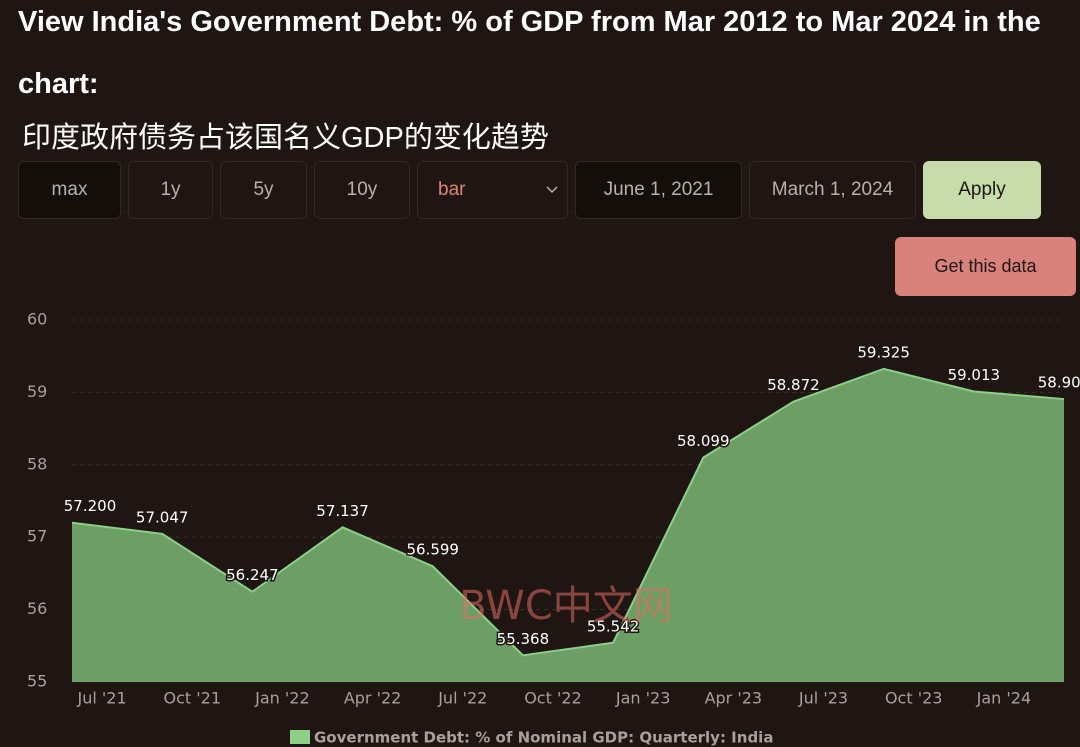  I want to click on page-subtitle: 印度政府债务占该国名义GDP的变化趋势, so click(285, 138).